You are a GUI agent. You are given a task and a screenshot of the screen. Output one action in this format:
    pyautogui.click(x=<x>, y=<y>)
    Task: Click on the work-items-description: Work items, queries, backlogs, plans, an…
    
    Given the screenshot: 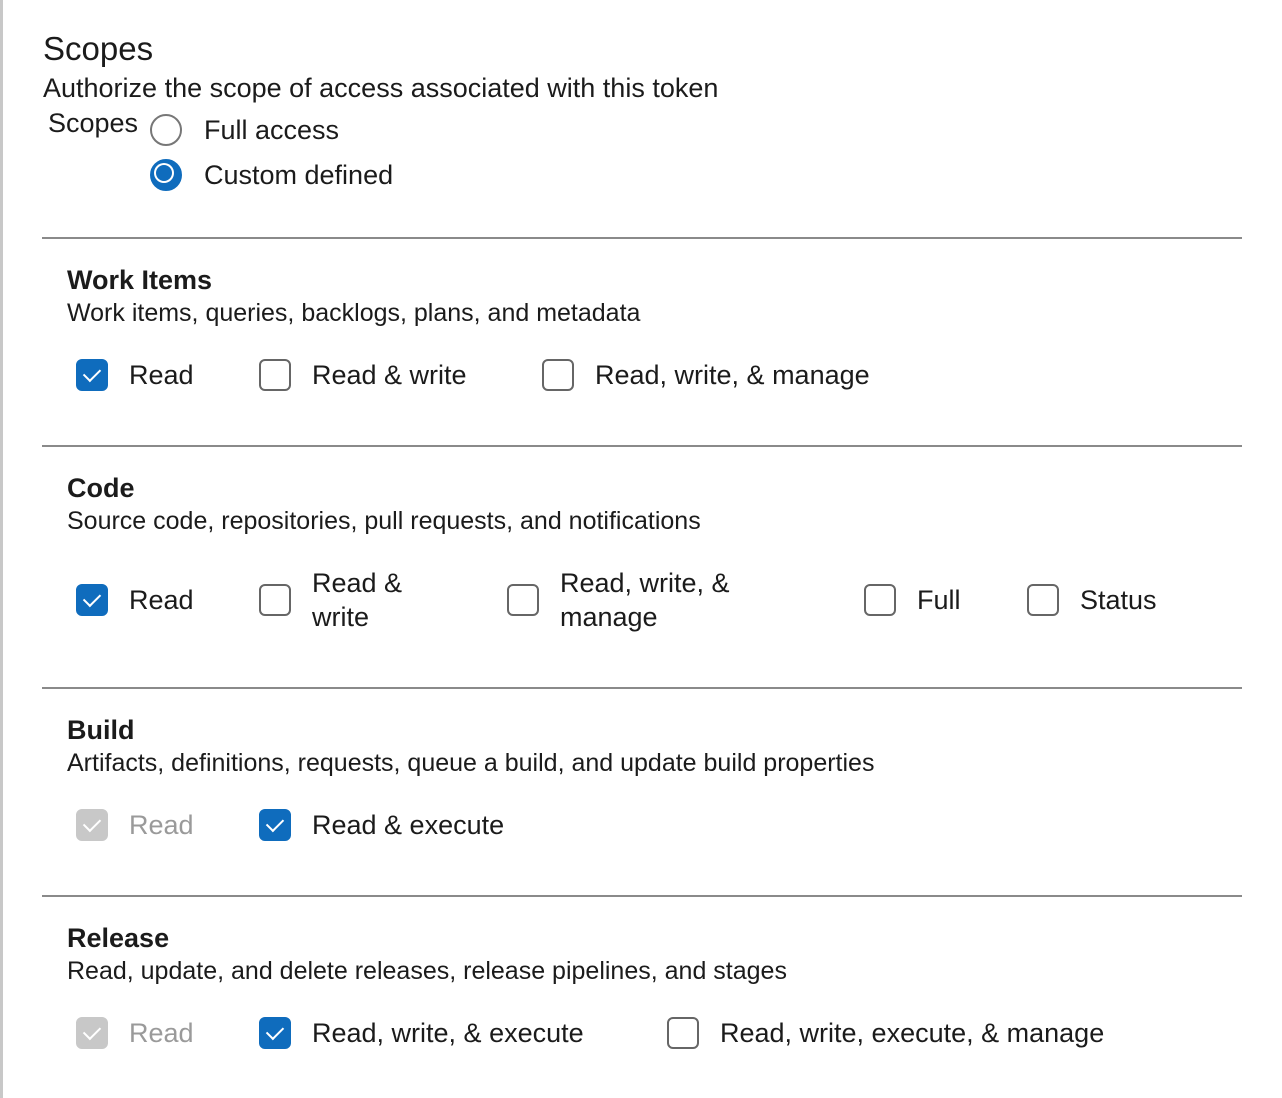 What is the action you would take?
    pyautogui.click(x=354, y=313)
    